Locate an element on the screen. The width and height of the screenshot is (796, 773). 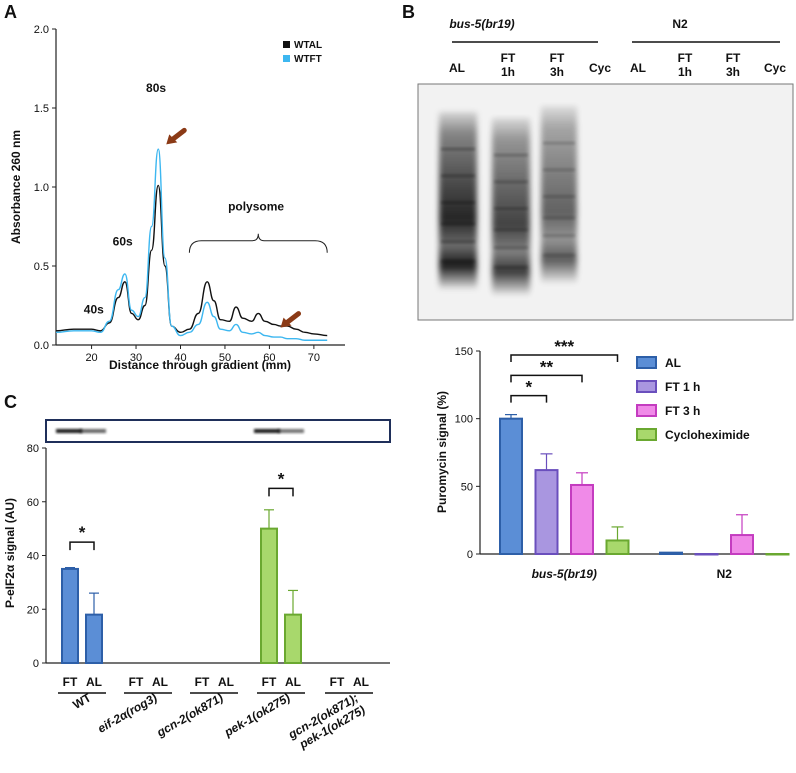
c-y-tick-label: 60 is located at coordinates (33, 503).